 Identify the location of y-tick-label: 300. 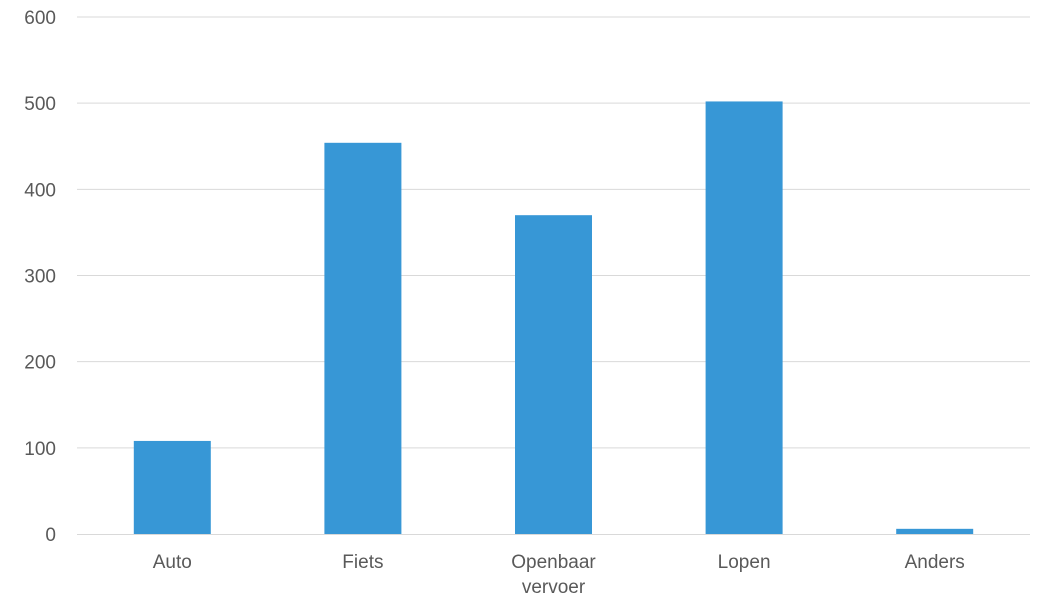
(40, 277).